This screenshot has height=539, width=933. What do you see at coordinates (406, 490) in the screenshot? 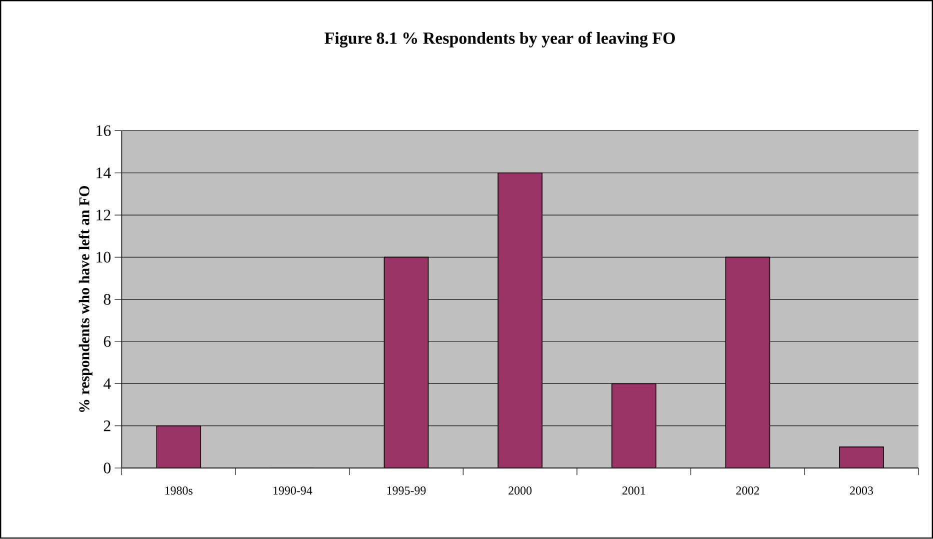
I see `x-tick-label: 1995-99` at bounding box center [406, 490].